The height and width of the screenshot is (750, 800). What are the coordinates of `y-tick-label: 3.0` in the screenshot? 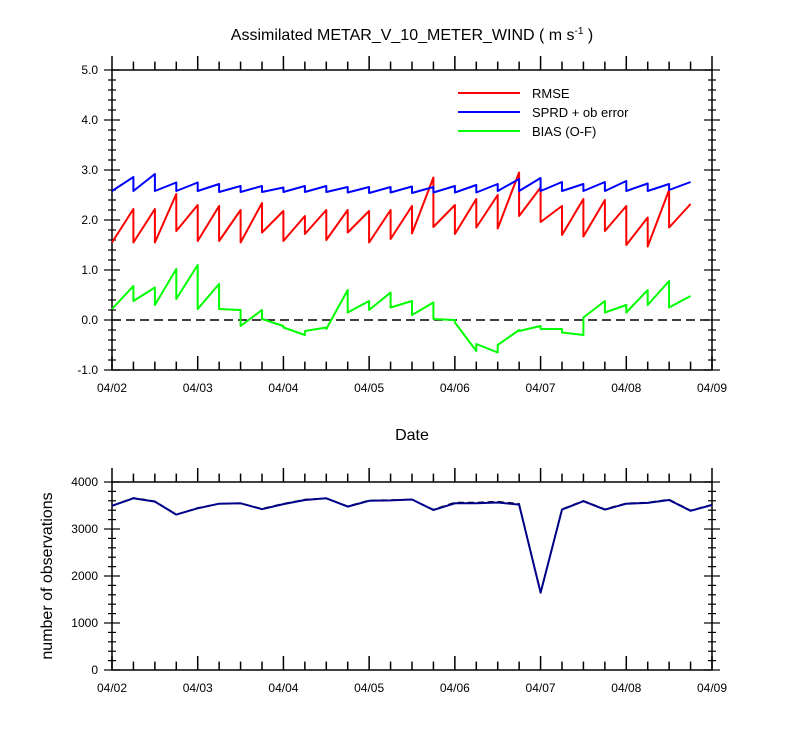 It's located at (89, 170).